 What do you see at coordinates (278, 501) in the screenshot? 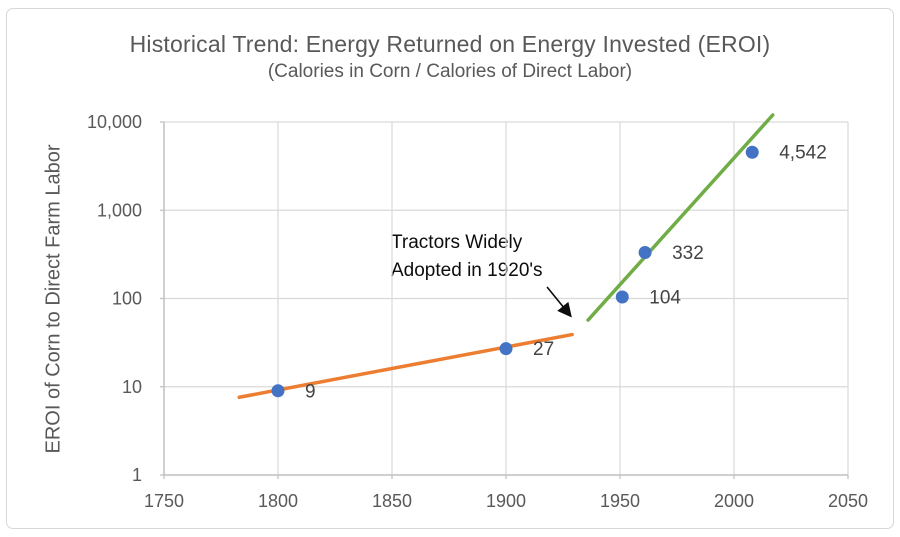
I see `x-tick-label: 1800` at bounding box center [278, 501].